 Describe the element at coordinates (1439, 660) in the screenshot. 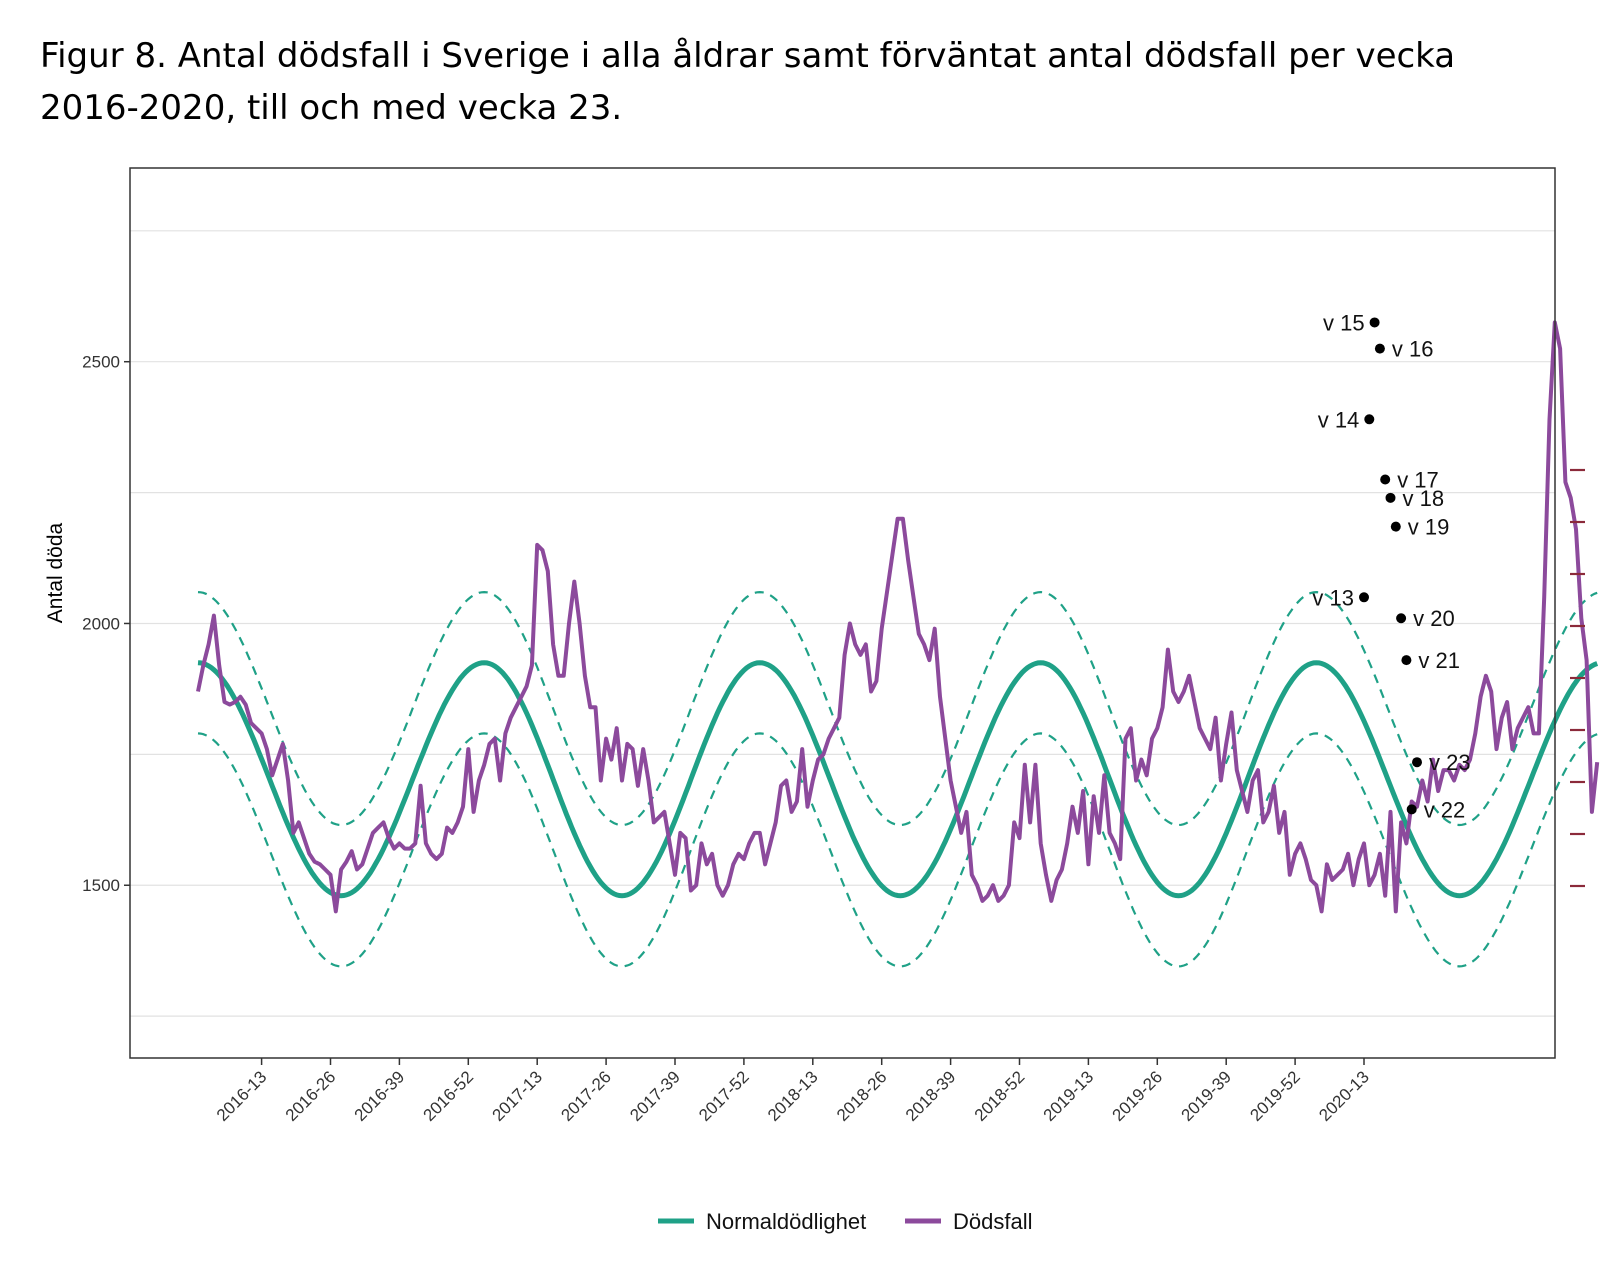

I see `annotation-label: v 21` at that location.